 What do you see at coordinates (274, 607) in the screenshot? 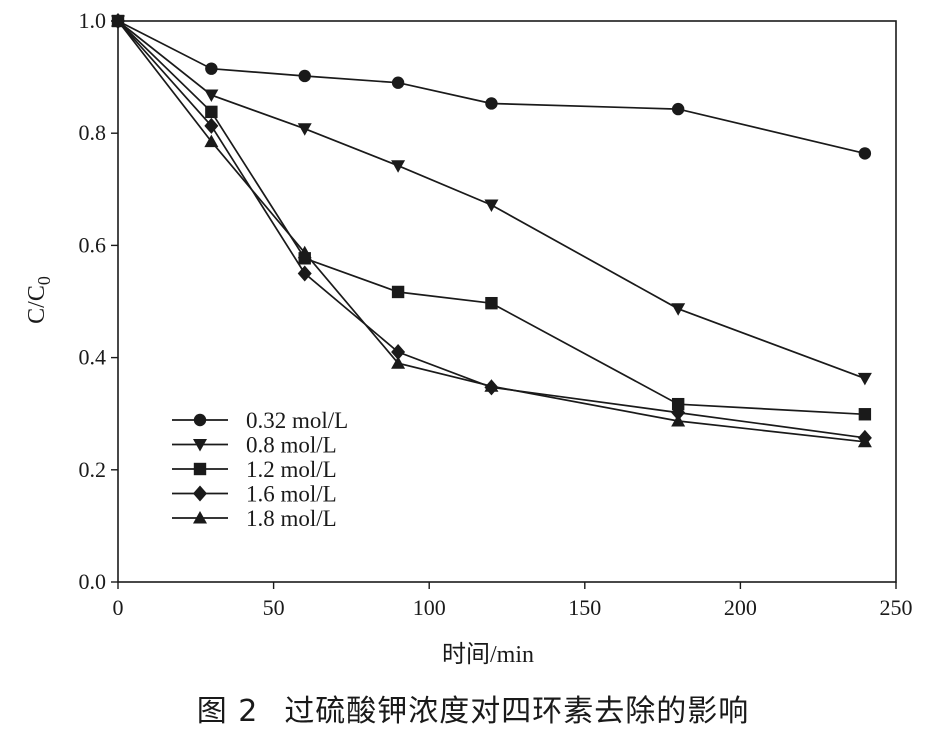
I see `x-tick-label: 50` at bounding box center [274, 607].